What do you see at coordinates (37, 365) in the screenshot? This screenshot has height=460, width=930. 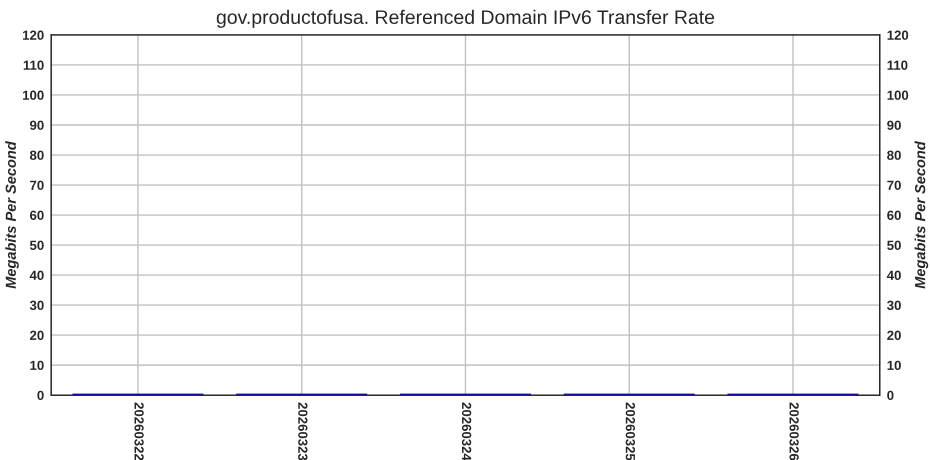 I see `y-tick-label: 10` at bounding box center [37, 365].